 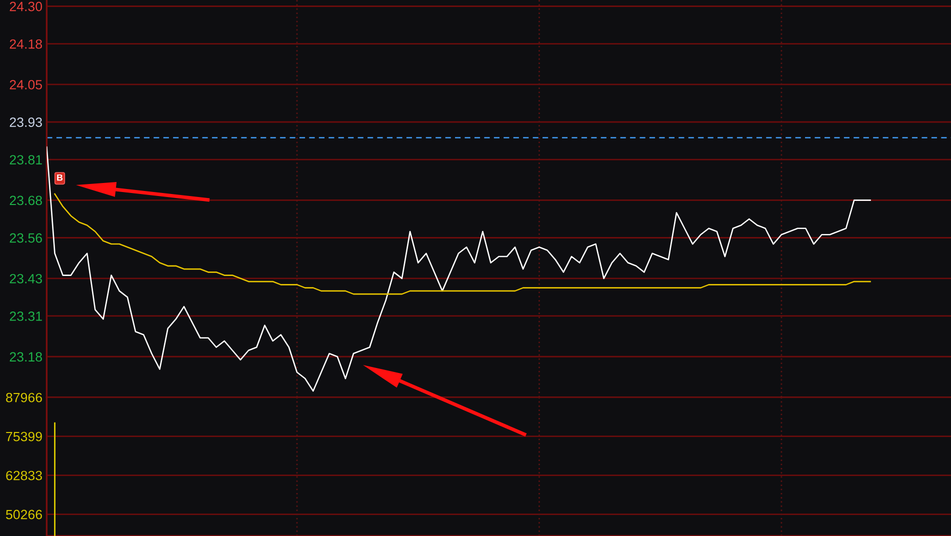 What do you see at coordinates (26, 44) in the screenshot?
I see `y-tick-label: 24.18` at bounding box center [26, 44].